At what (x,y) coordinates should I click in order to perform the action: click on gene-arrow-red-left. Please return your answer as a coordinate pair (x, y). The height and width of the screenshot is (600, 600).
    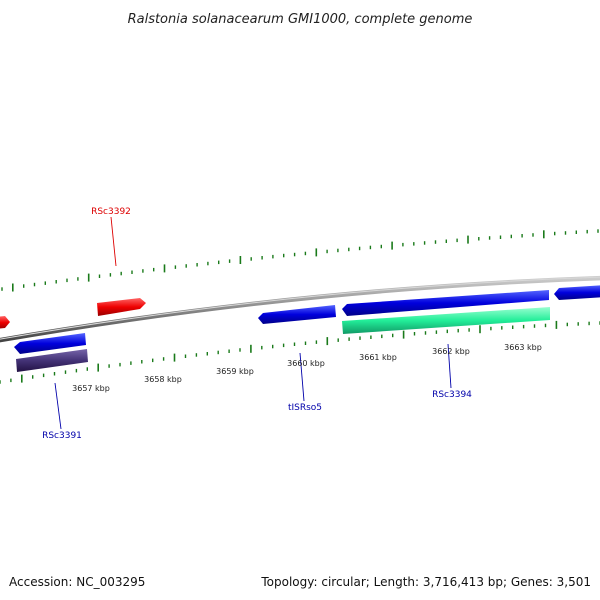
    Looking at the image, I should click on (5, 322).